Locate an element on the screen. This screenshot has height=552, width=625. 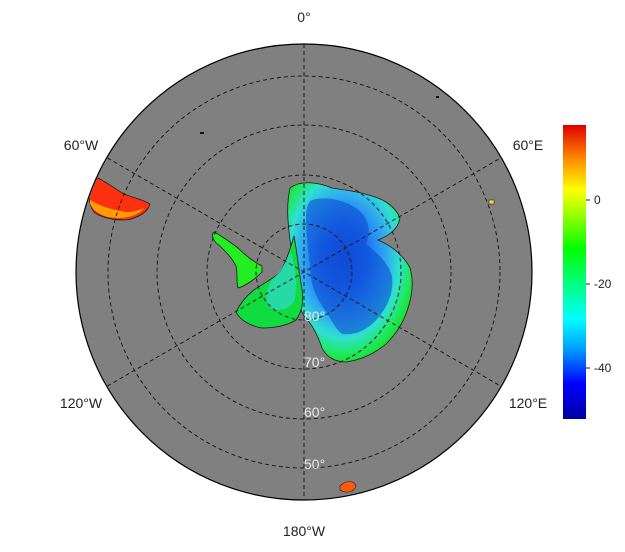
lon-label-60w: 60°W is located at coordinates (81, 145).